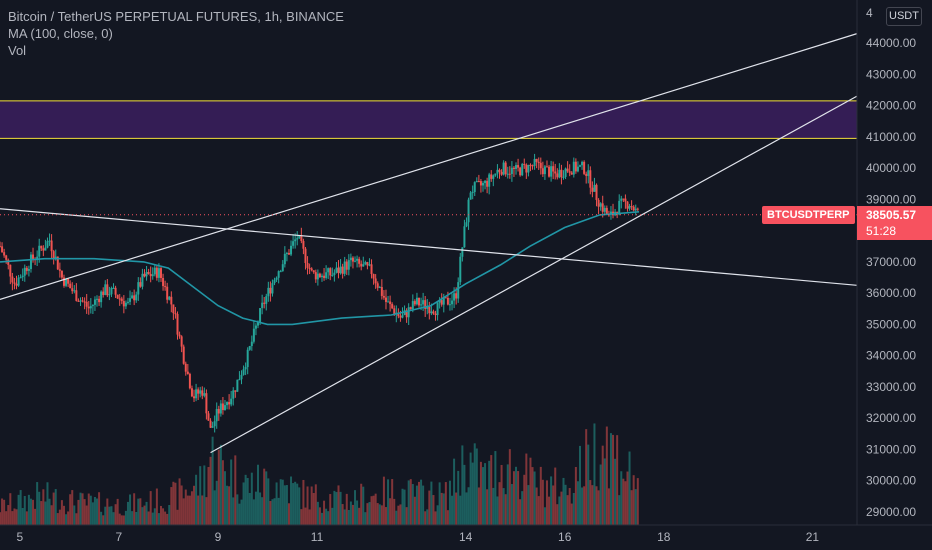 This screenshot has height=550, width=932. I want to click on ma-indicator-label: MA (100, close, 0), so click(60, 33).